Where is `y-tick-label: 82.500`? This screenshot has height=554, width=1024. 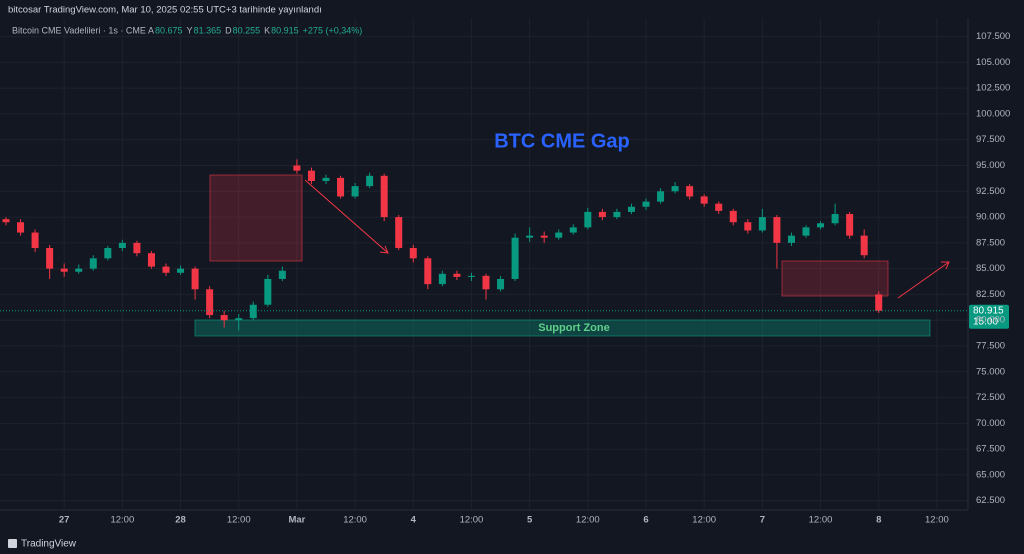 y-tick-label: 82.500 is located at coordinates (990, 294).